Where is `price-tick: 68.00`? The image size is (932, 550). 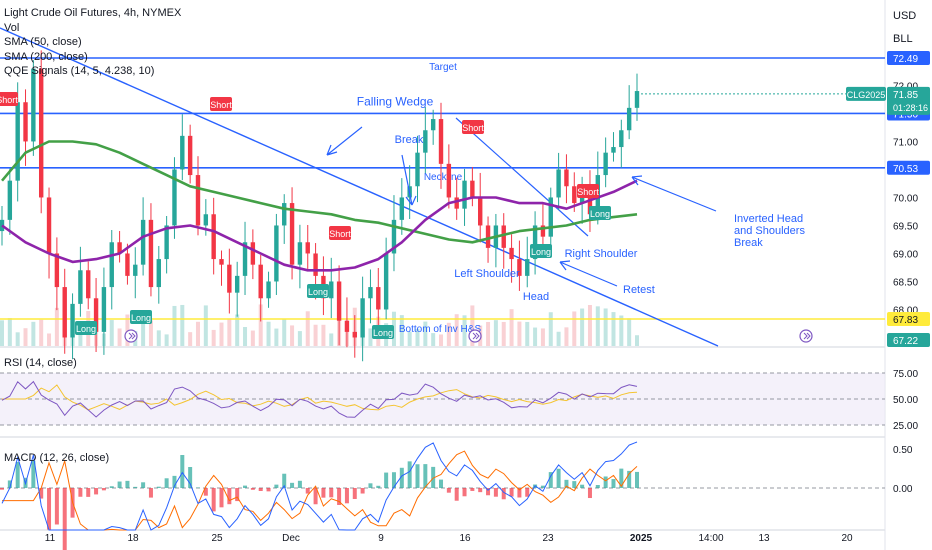
price-tick: 68.00 is located at coordinates (905, 310).